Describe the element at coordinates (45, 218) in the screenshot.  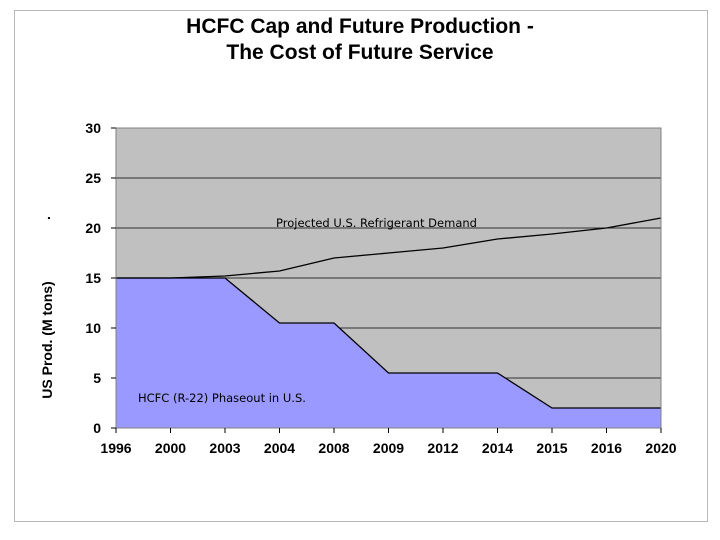
I see `stray-mark: .` at that location.